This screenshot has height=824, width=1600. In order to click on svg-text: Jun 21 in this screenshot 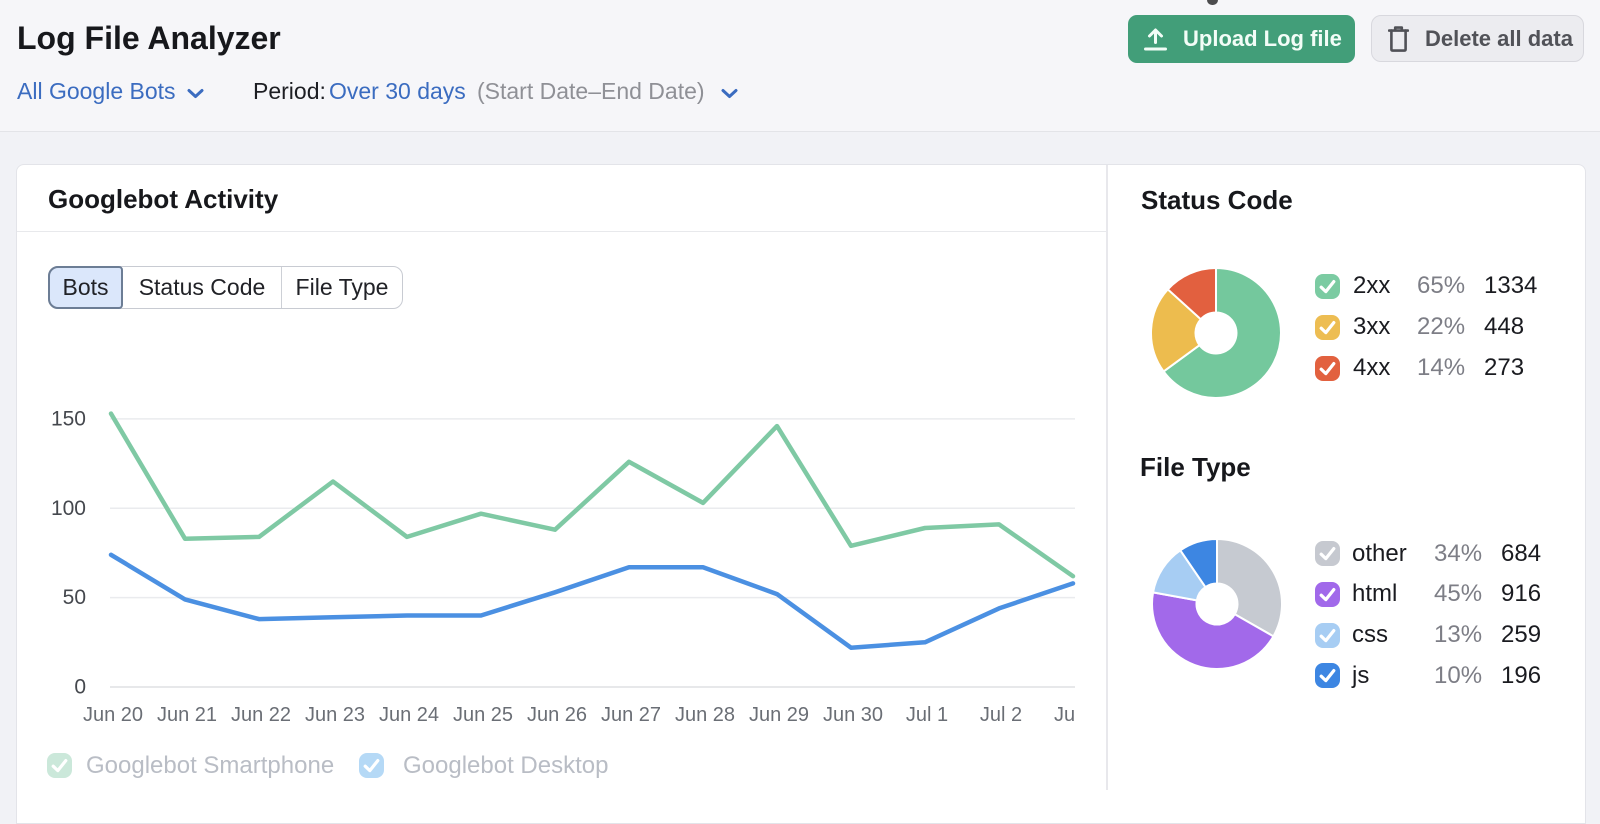, I will do `click(187, 715)`.